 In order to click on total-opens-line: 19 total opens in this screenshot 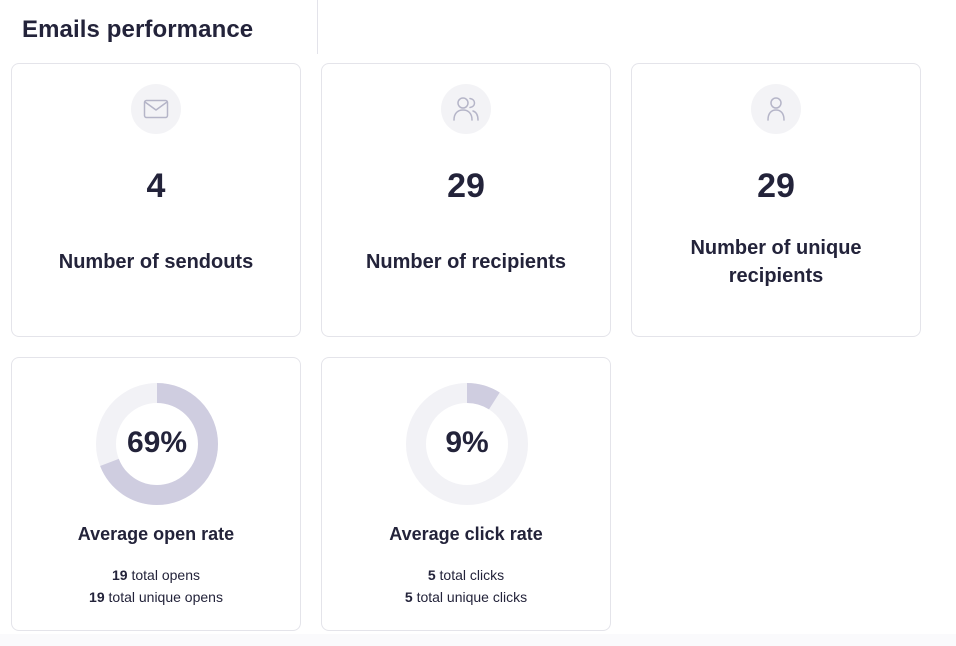, I will do `click(156, 575)`.